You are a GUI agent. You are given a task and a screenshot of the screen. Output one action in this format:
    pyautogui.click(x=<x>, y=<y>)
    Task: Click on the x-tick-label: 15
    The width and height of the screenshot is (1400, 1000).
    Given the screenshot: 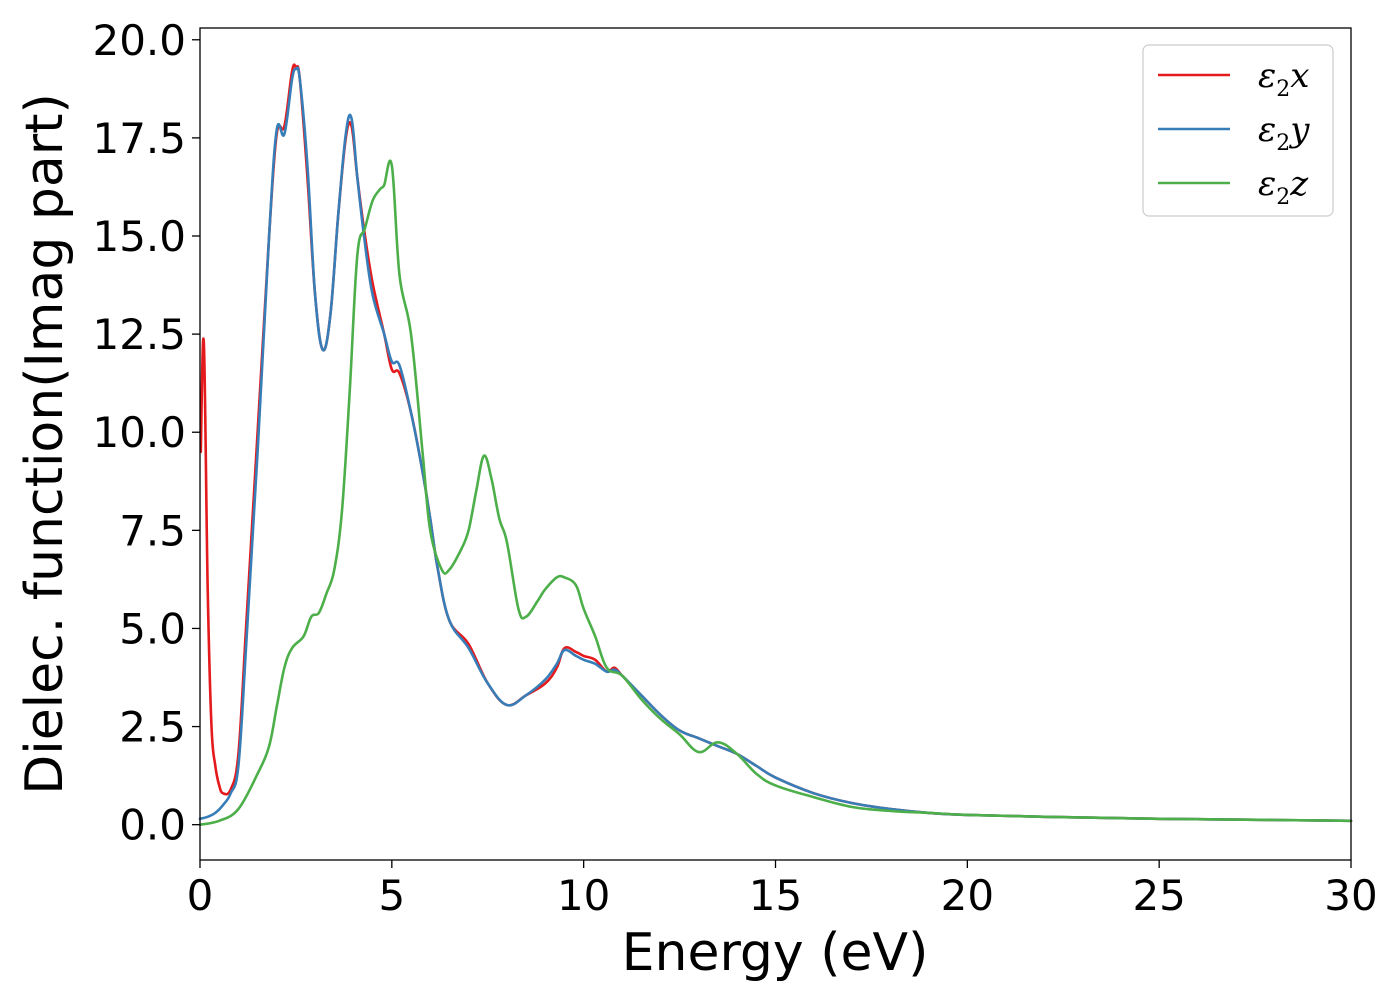 What is the action you would take?
    pyautogui.click(x=775, y=895)
    